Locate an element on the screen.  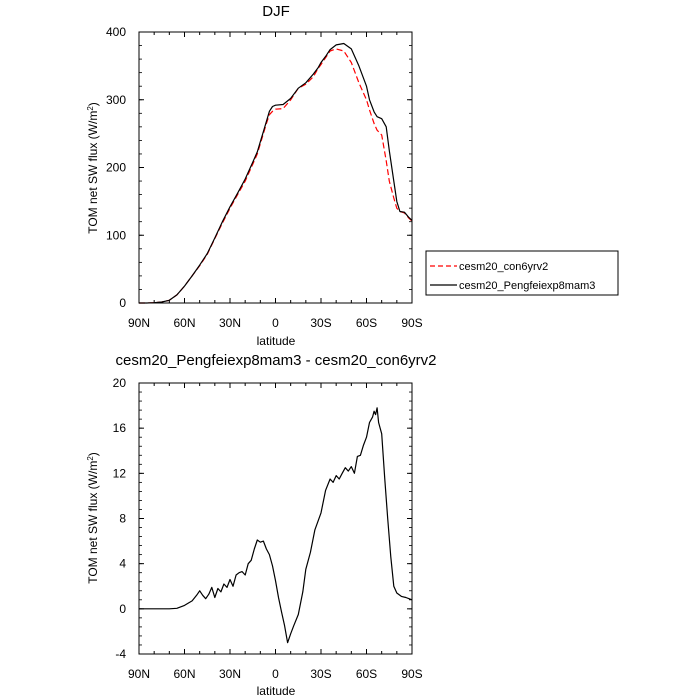
chart-top-xtick-label: 0 is located at coordinates (275, 323).